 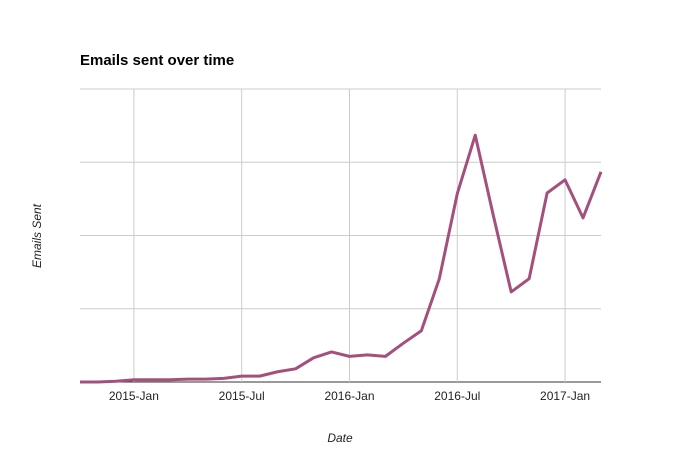 I want to click on x-axis-title: Date, so click(x=340, y=438).